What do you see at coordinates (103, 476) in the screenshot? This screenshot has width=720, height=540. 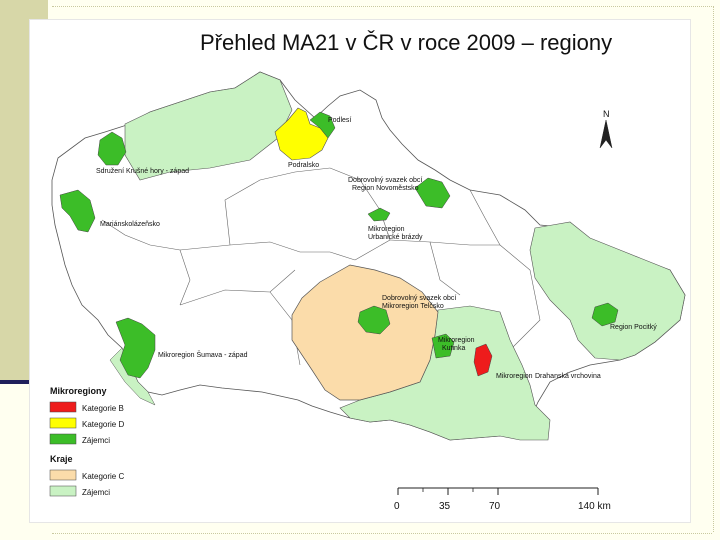 I see `legend-item-kategorie-c: Kategorie C` at bounding box center [103, 476].